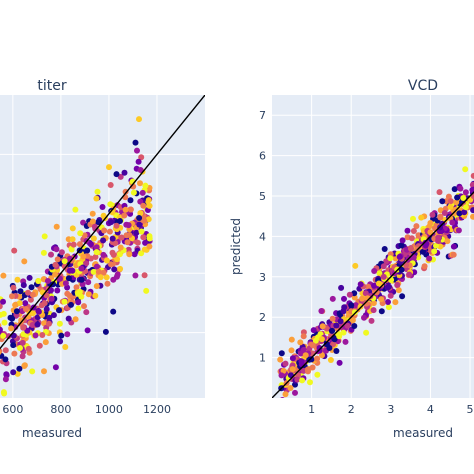  I want to click on subplot-title: VCD, so click(423, 86).